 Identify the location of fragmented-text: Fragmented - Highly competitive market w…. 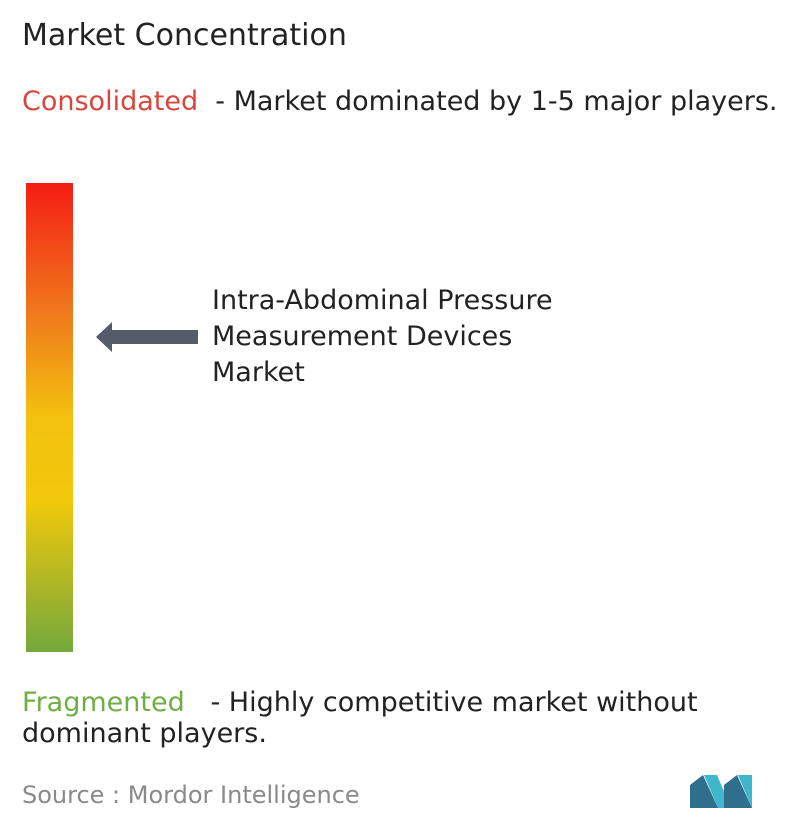
(407, 718).